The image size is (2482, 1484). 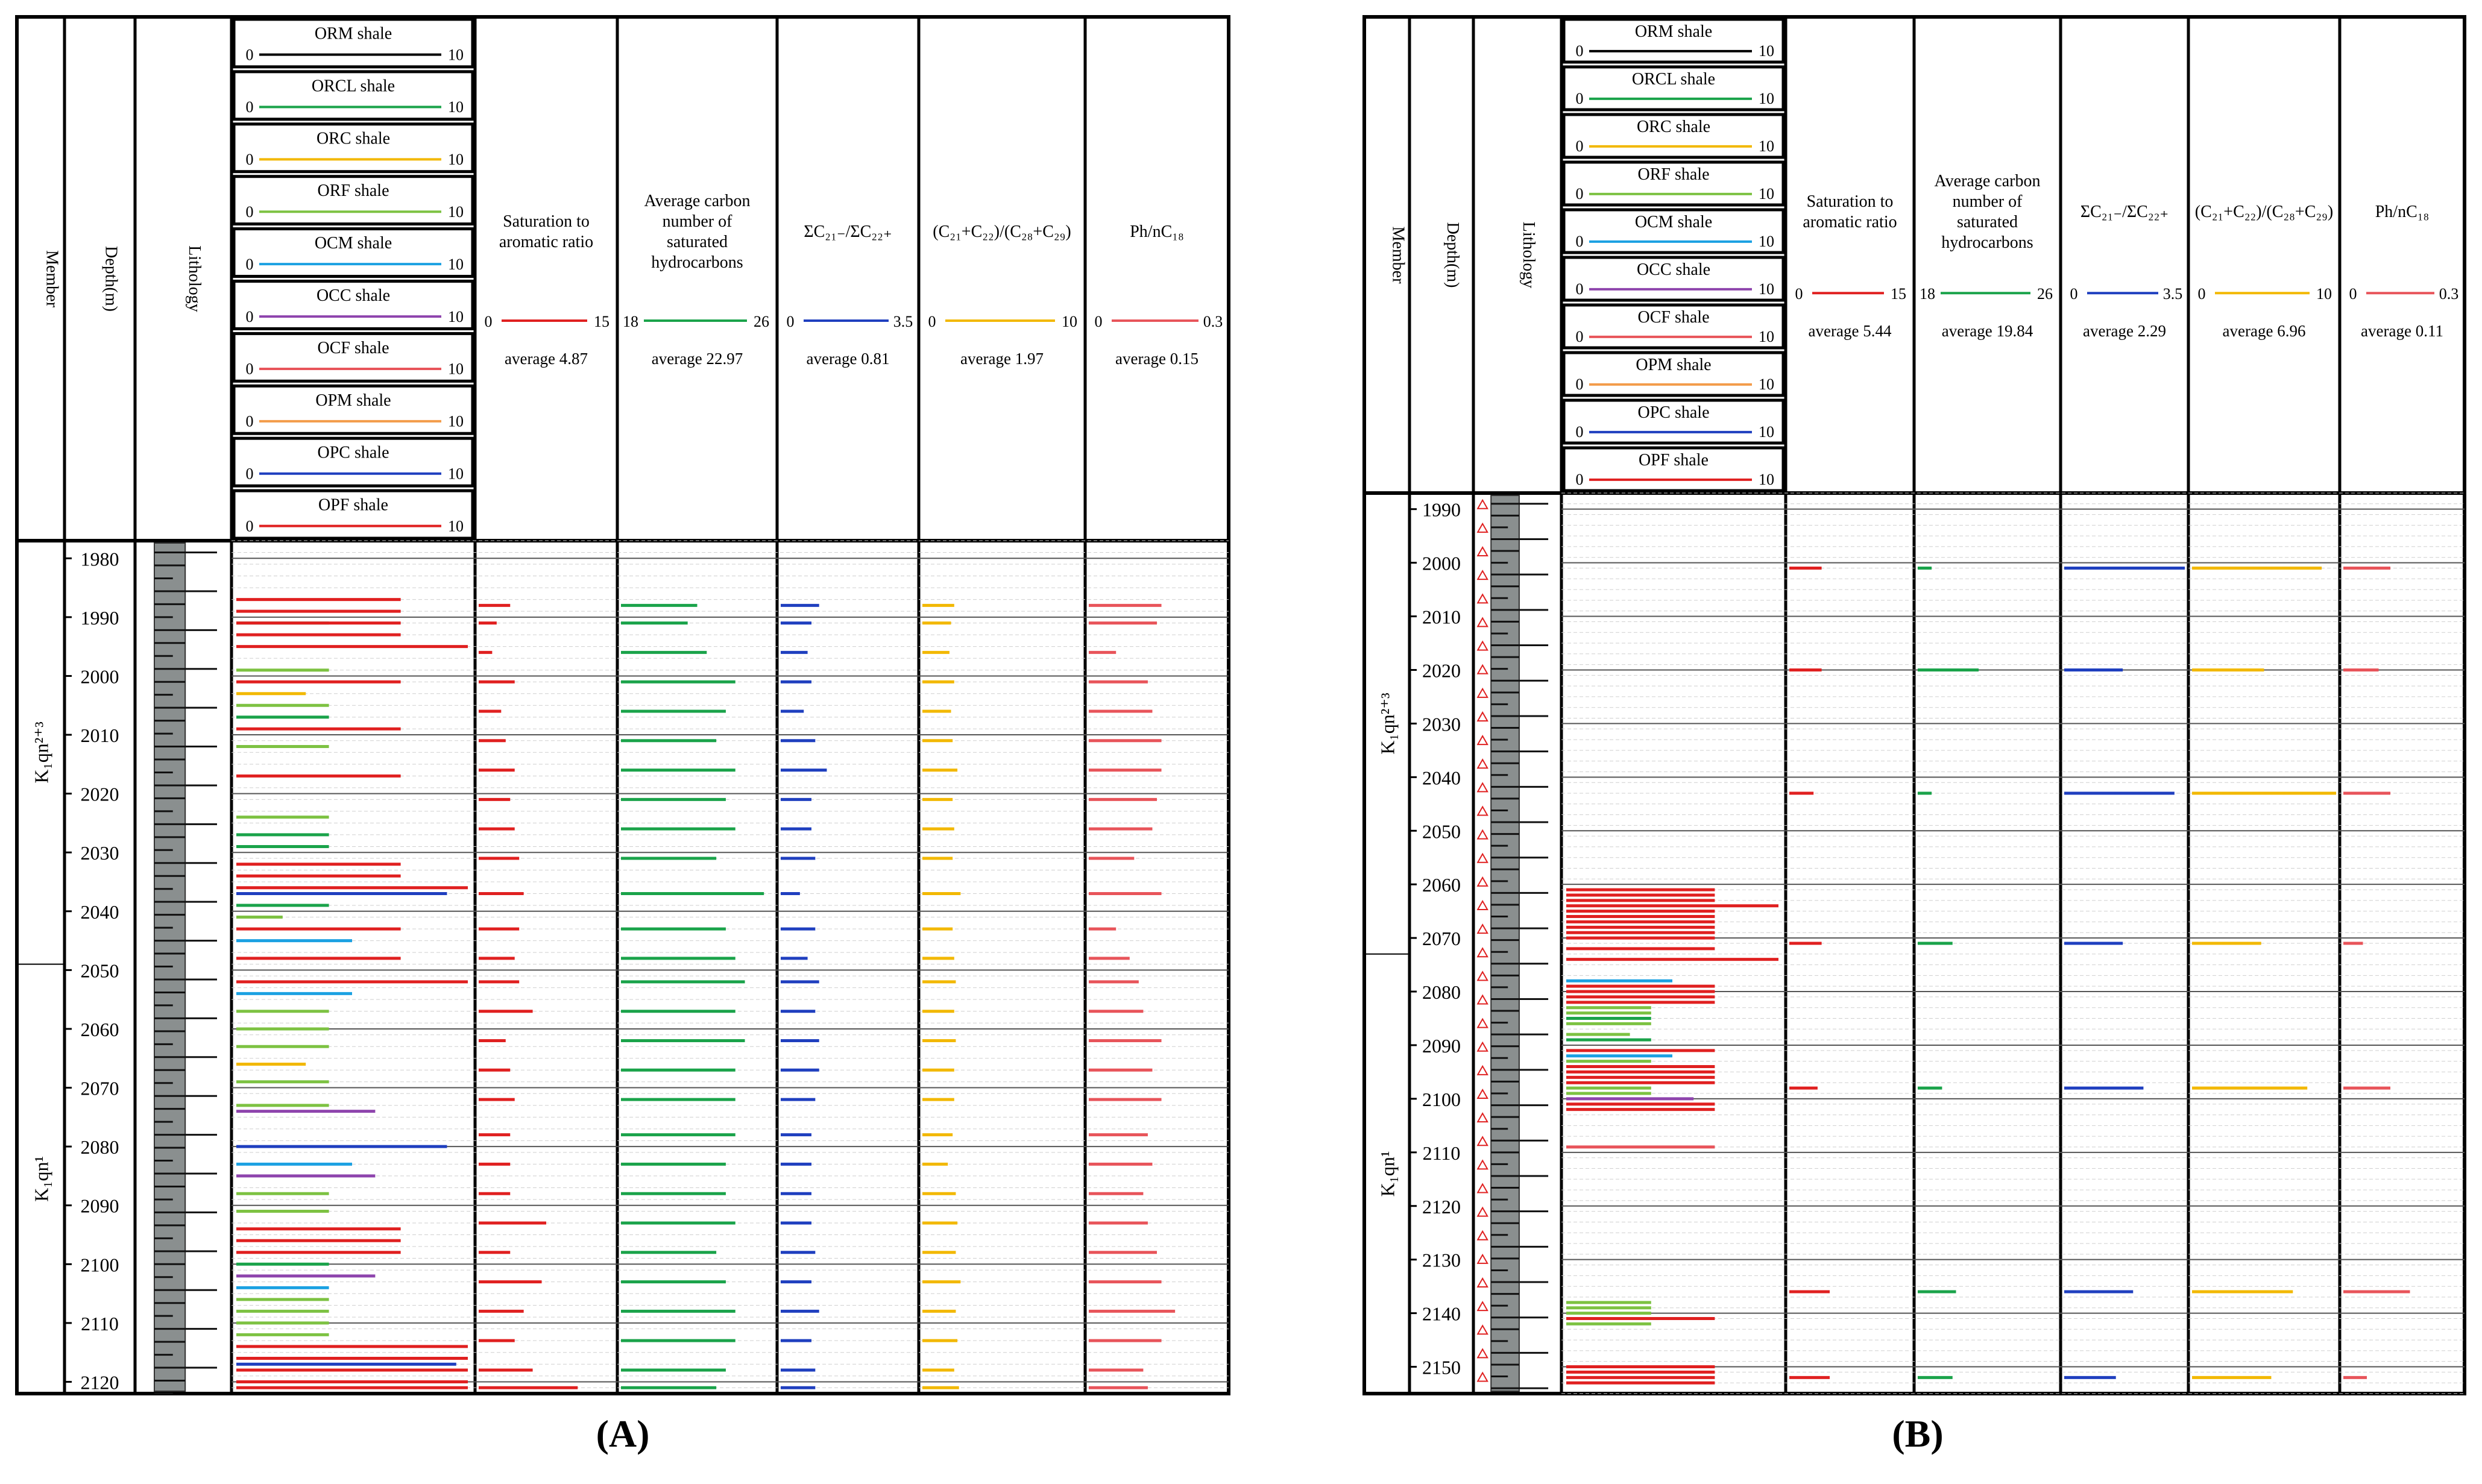 I want to click on depth-header: Depth(m), so click(x=111, y=279).